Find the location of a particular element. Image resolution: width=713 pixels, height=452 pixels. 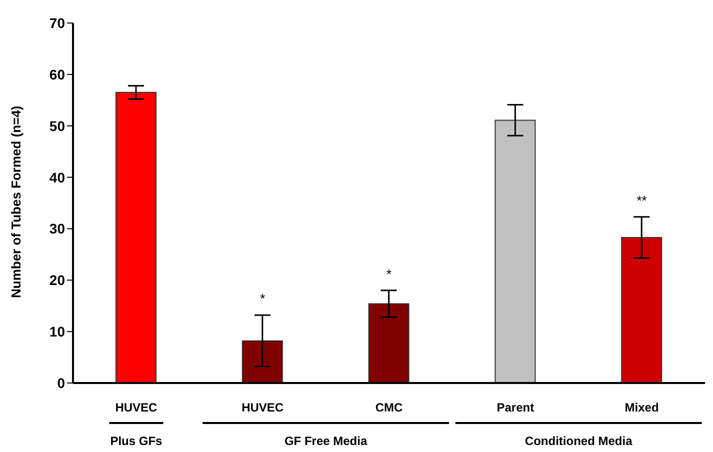

x-tick-label: Parent is located at coordinates (515, 407).